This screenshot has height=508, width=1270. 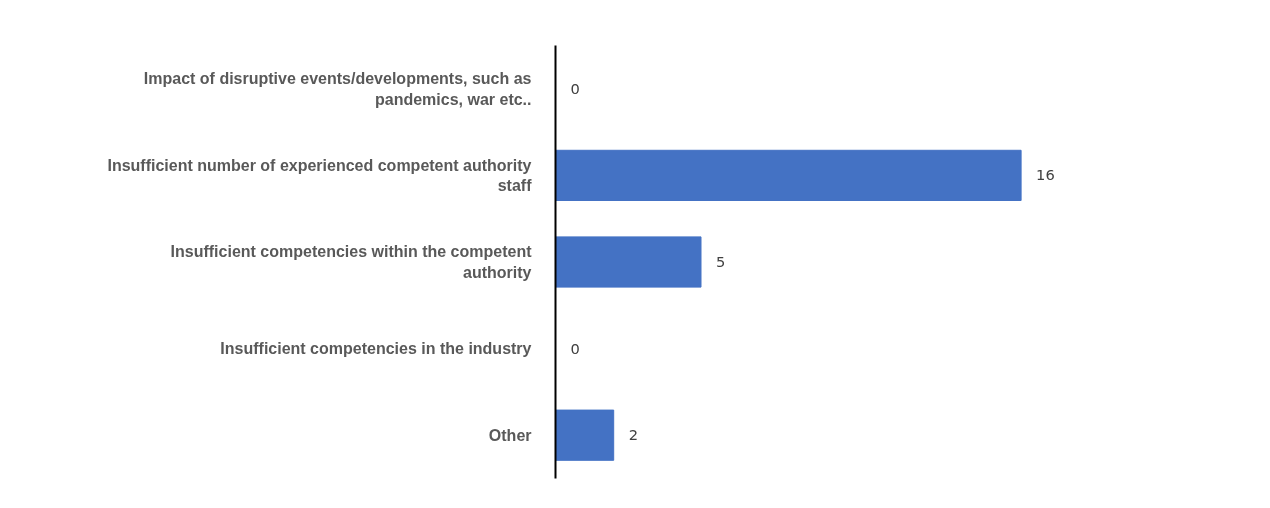 What do you see at coordinates (721, 261) in the screenshot?
I see `data-label: 5` at bounding box center [721, 261].